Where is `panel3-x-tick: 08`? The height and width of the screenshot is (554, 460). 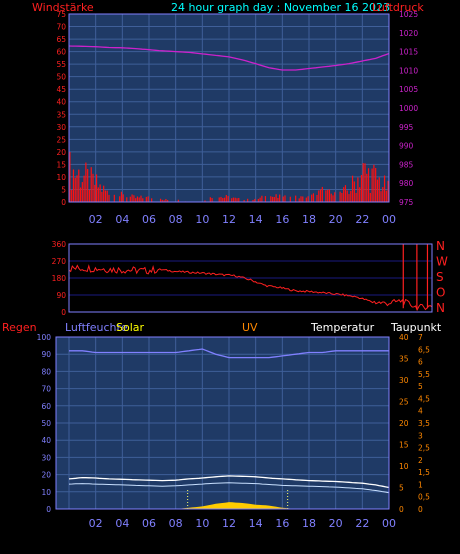 panel3-x-tick: 08 is located at coordinates (176, 523).